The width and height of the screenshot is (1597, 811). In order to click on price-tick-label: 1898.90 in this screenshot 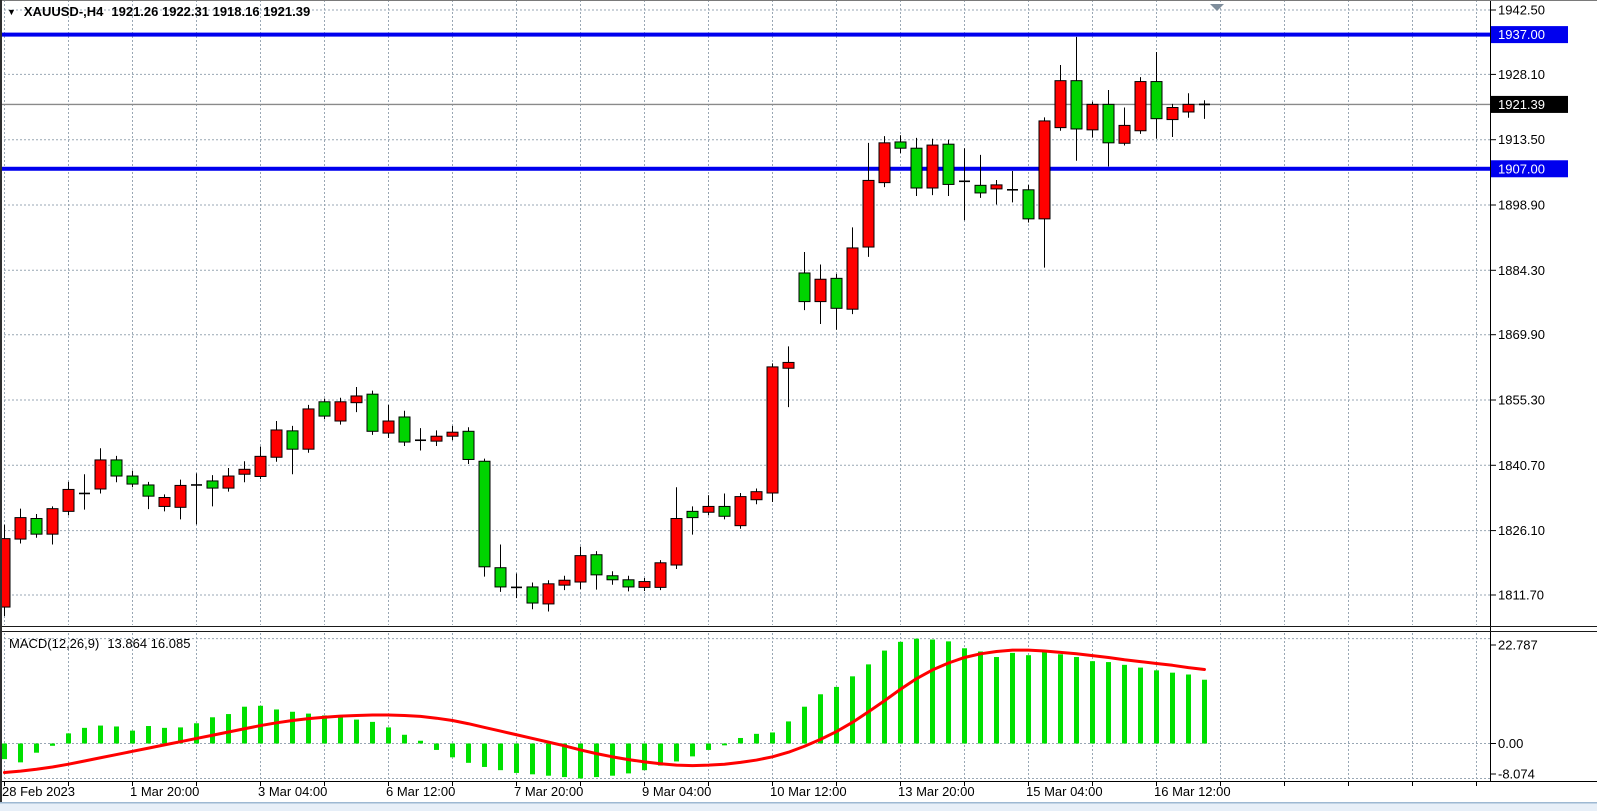, I will do `click(1521, 205)`.